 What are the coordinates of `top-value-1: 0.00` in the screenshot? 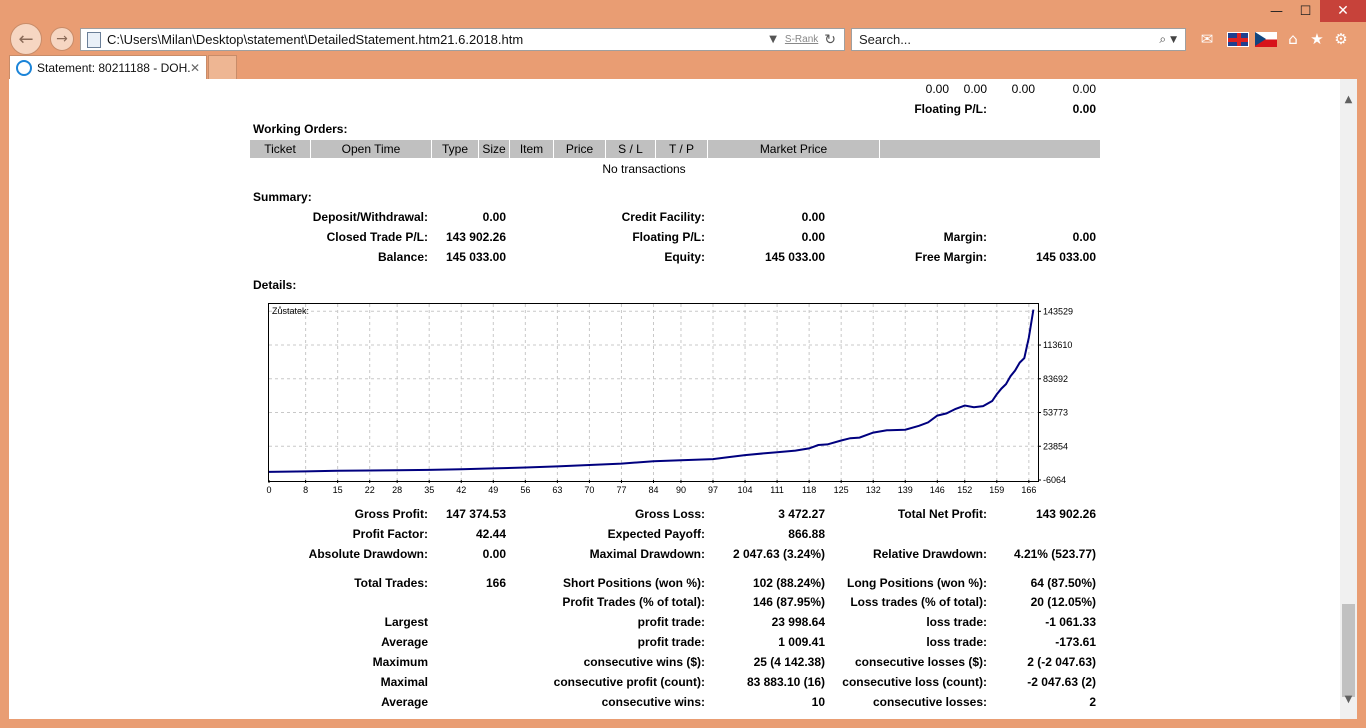 It's located at (937, 89).